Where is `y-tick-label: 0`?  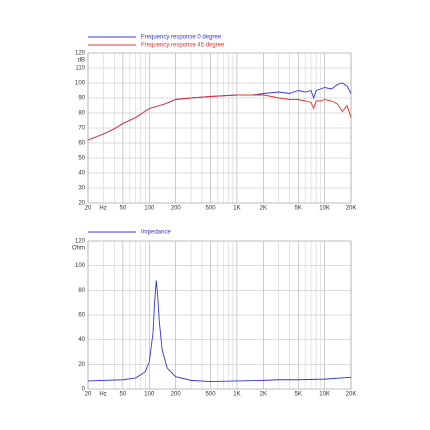
y-tick-label: 0 is located at coordinates (84, 390).